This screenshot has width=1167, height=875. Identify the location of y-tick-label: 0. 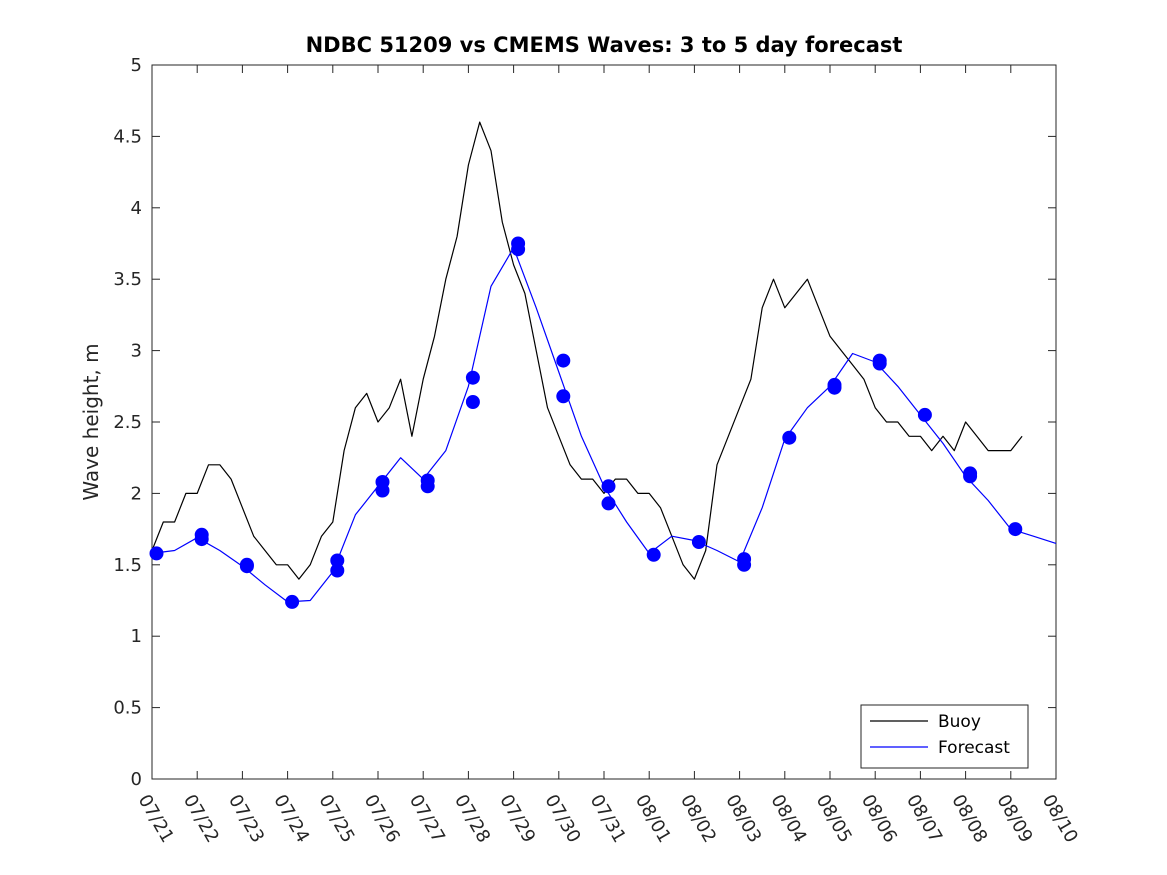
(136, 779).